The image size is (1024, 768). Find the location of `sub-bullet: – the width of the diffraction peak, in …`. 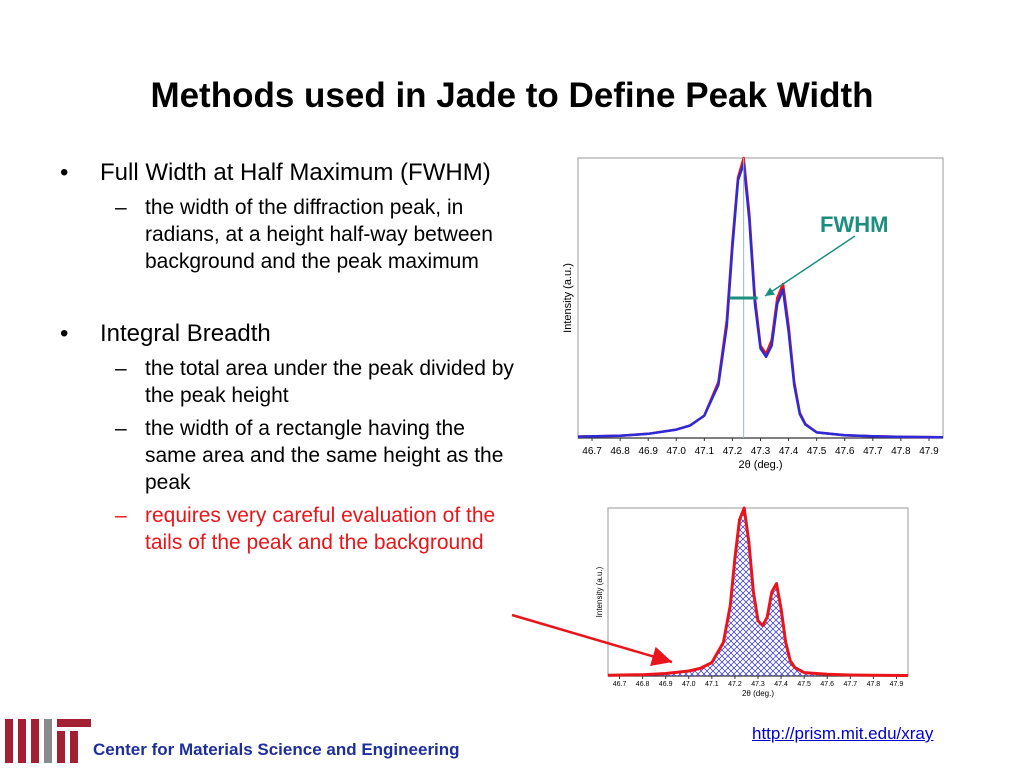

sub-bullet: – the width of the diffraction peak, in … is located at coordinates (290, 234).